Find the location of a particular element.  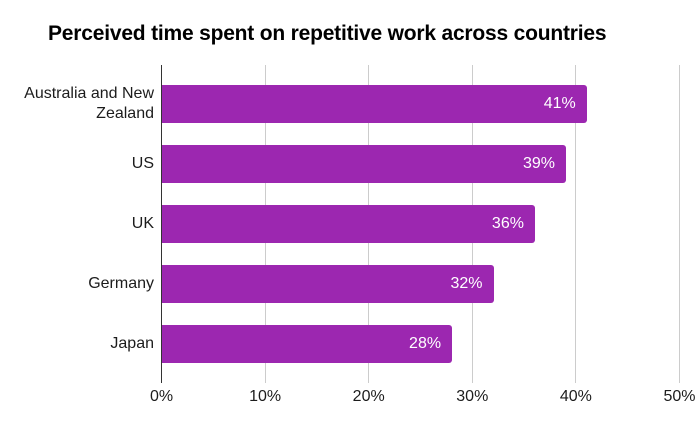

bar-us: 39% is located at coordinates (364, 164).